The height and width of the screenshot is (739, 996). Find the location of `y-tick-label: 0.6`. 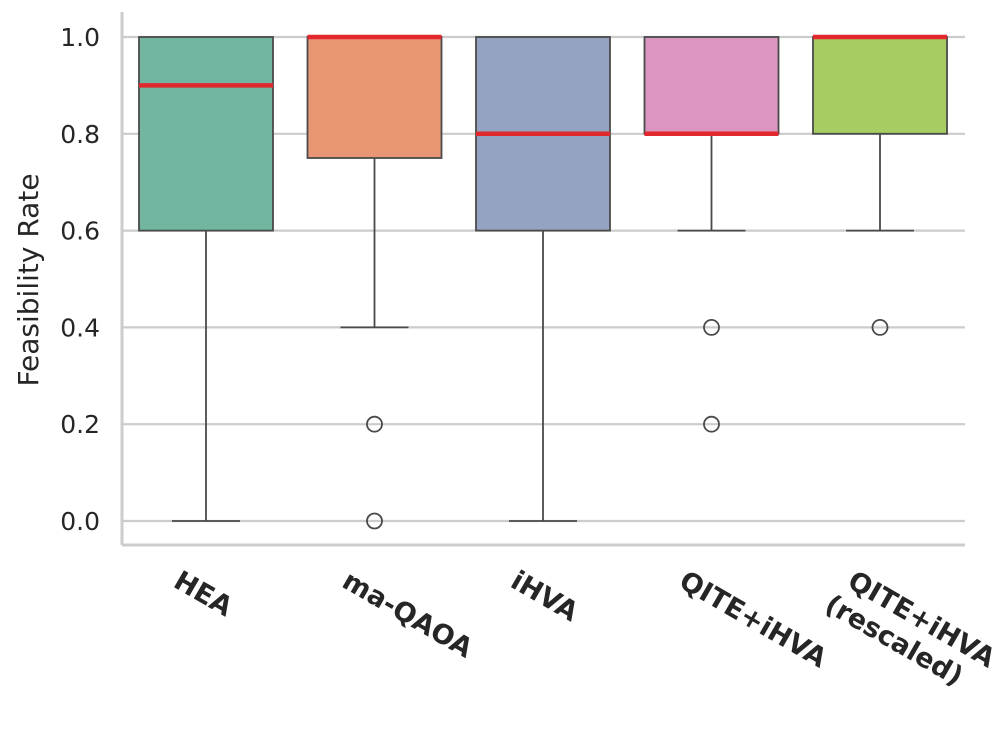

y-tick-label: 0.6 is located at coordinates (80, 231).